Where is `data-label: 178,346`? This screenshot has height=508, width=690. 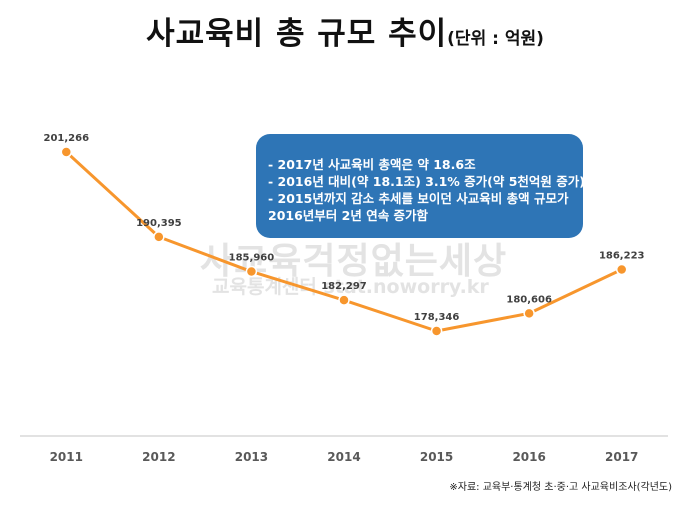 data-label: 178,346 is located at coordinates (437, 317).